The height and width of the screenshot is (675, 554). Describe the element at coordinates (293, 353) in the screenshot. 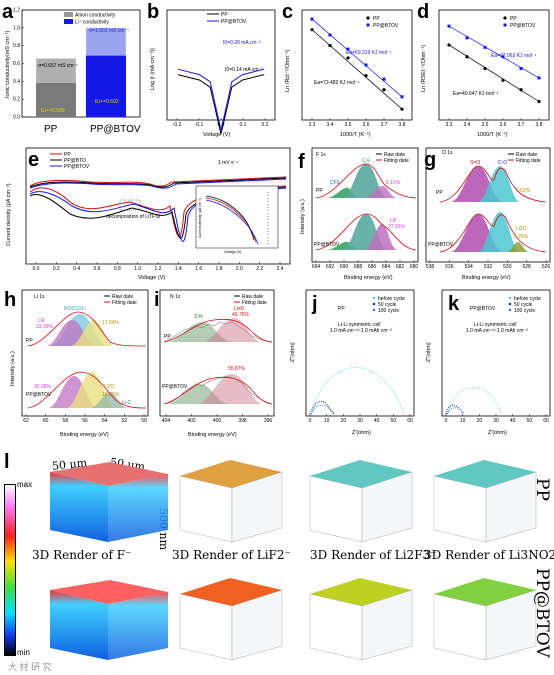

I see `y-axis-label: -Z''(ohm)` at that location.